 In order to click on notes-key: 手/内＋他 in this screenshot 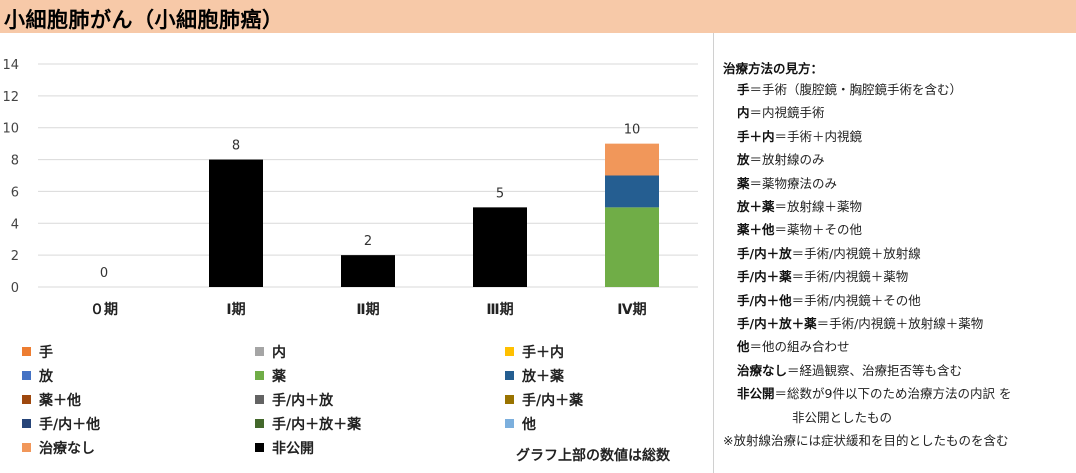, I will do `click(764, 300)`.